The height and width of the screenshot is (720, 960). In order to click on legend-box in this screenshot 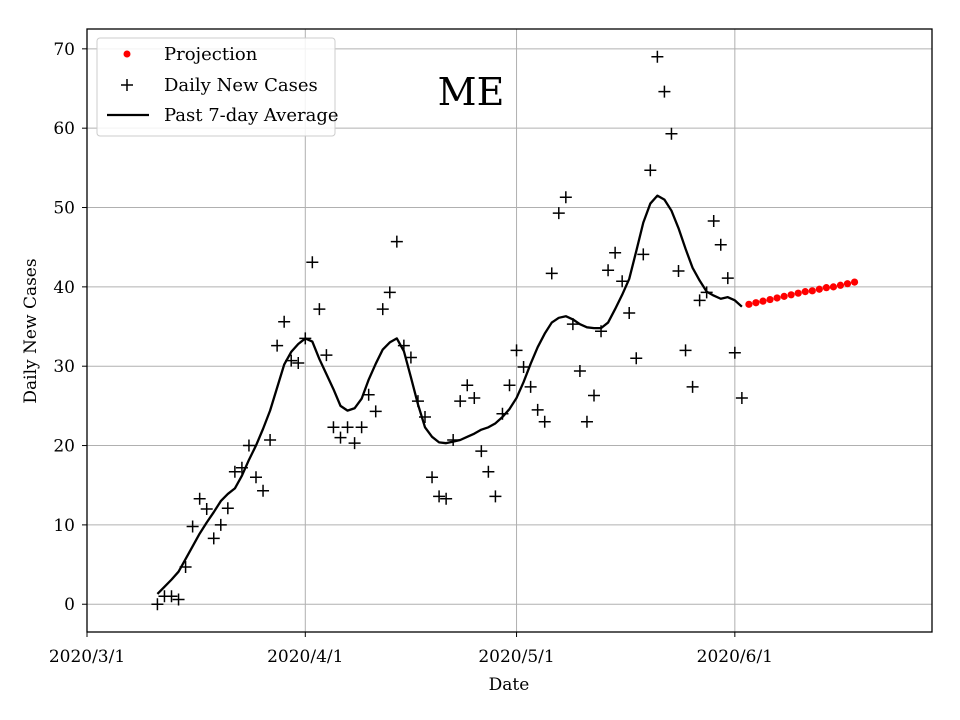, I will do `click(216, 87)`.